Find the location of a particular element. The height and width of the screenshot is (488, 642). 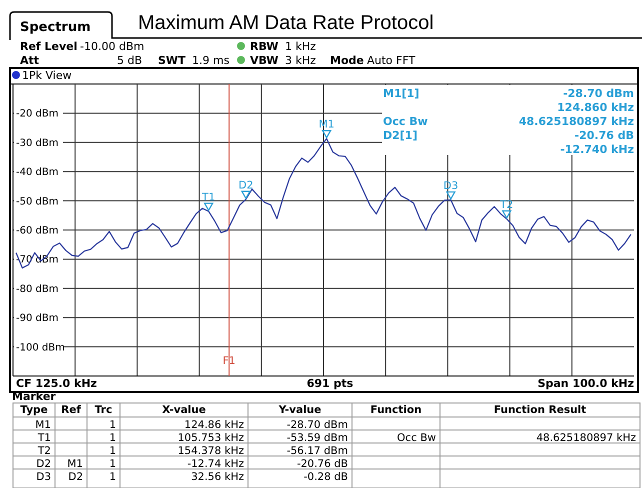

y-tick-label: -100 dBm is located at coordinates (40, 348).